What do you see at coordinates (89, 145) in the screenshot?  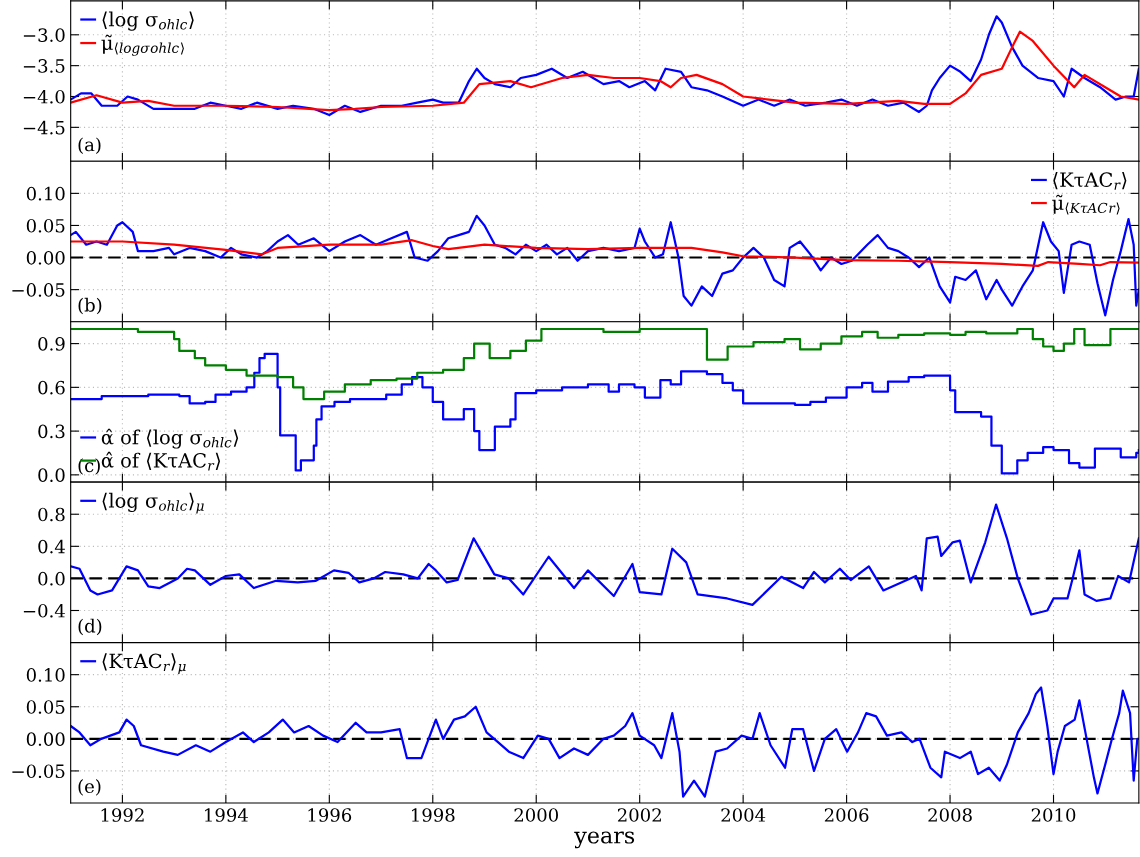 I see `annotation: (a)` at bounding box center [89, 145].